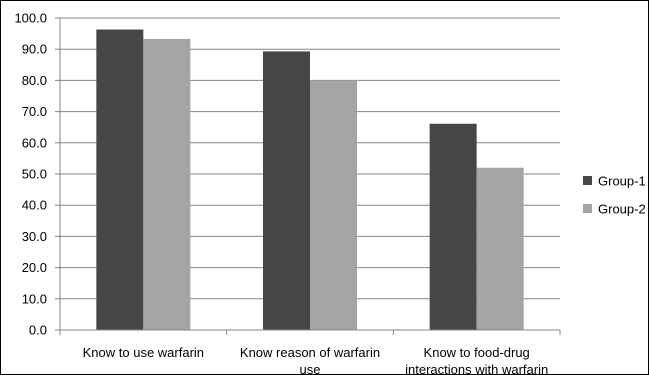  Describe the element at coordinates (614, 195) in the screenshot. I see `legend: Group-1 Group-2` at that location.